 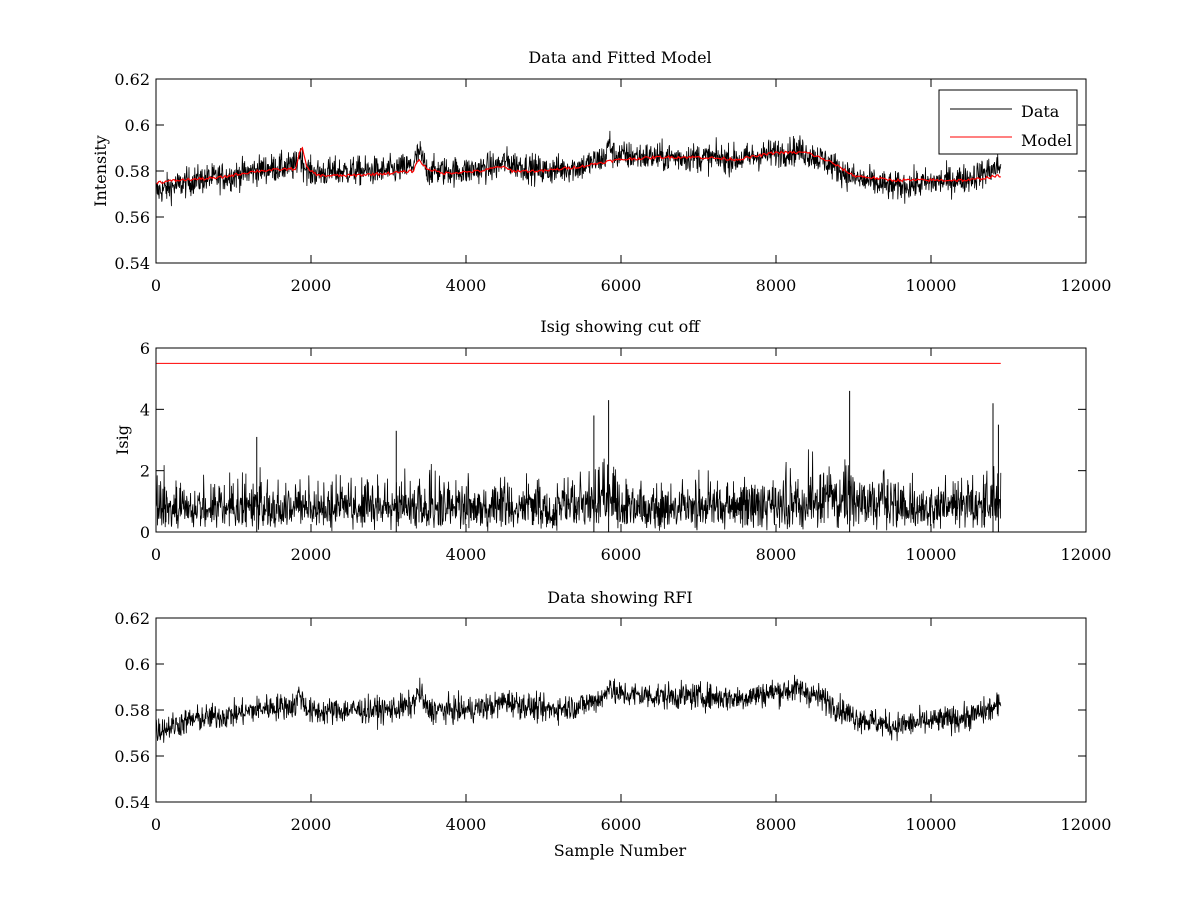 I want to click on y-tick-label: 4, so click(x=145, y=409).